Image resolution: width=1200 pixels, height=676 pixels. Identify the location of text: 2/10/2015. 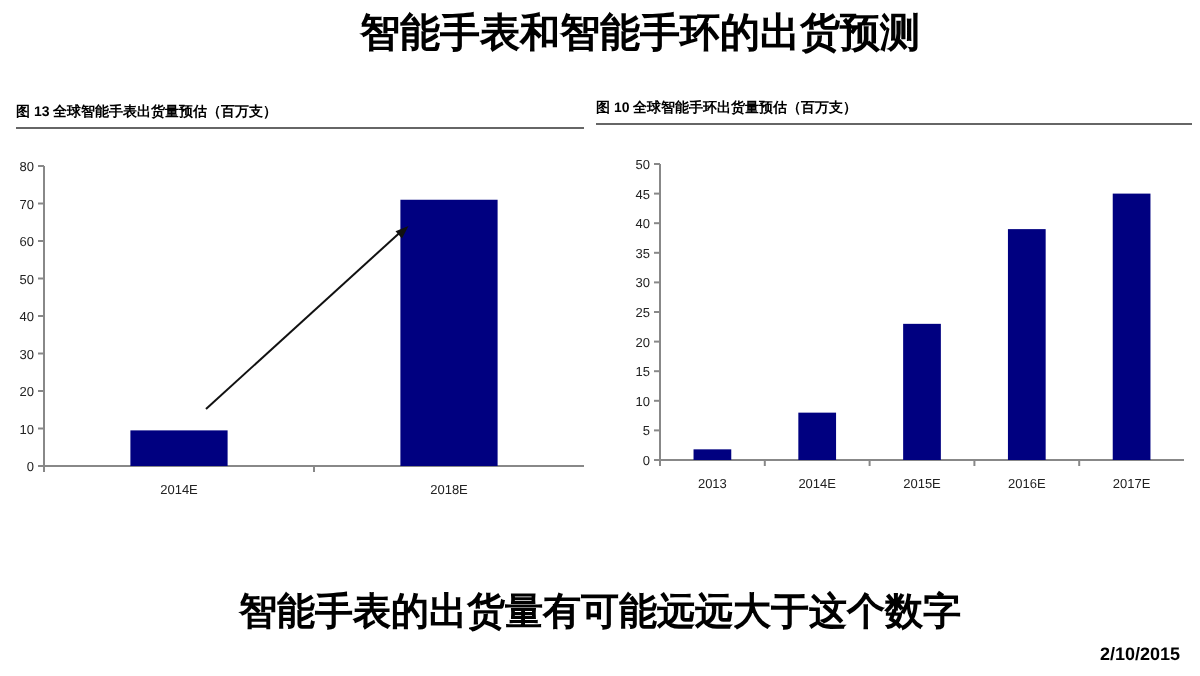
(1139, 654).